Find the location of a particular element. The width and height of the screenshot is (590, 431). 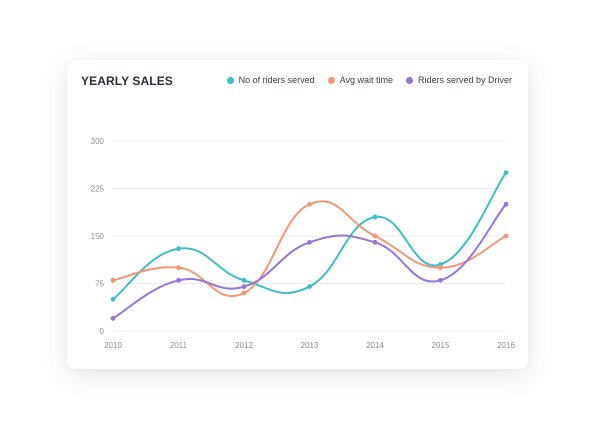

data-point-no-of-riders-served-2012 is located at coordinates (244, 280).